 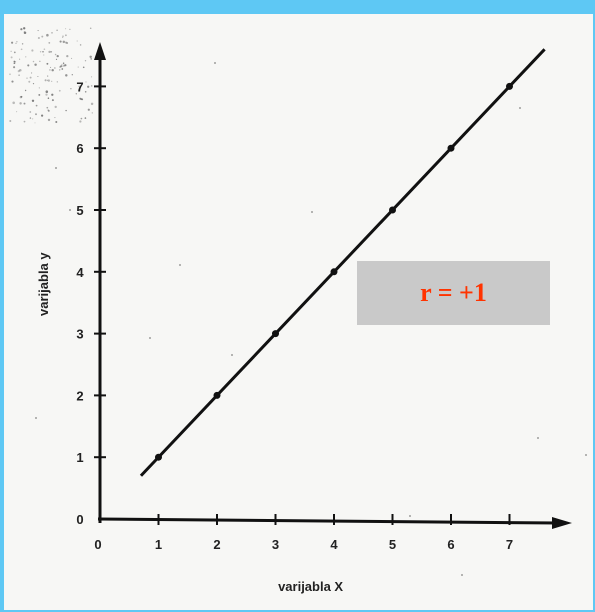 What do you see at coordinates (450, 544) in the screenshot?
I see `x-tick-label: 6` at bounding box center [450, 544].